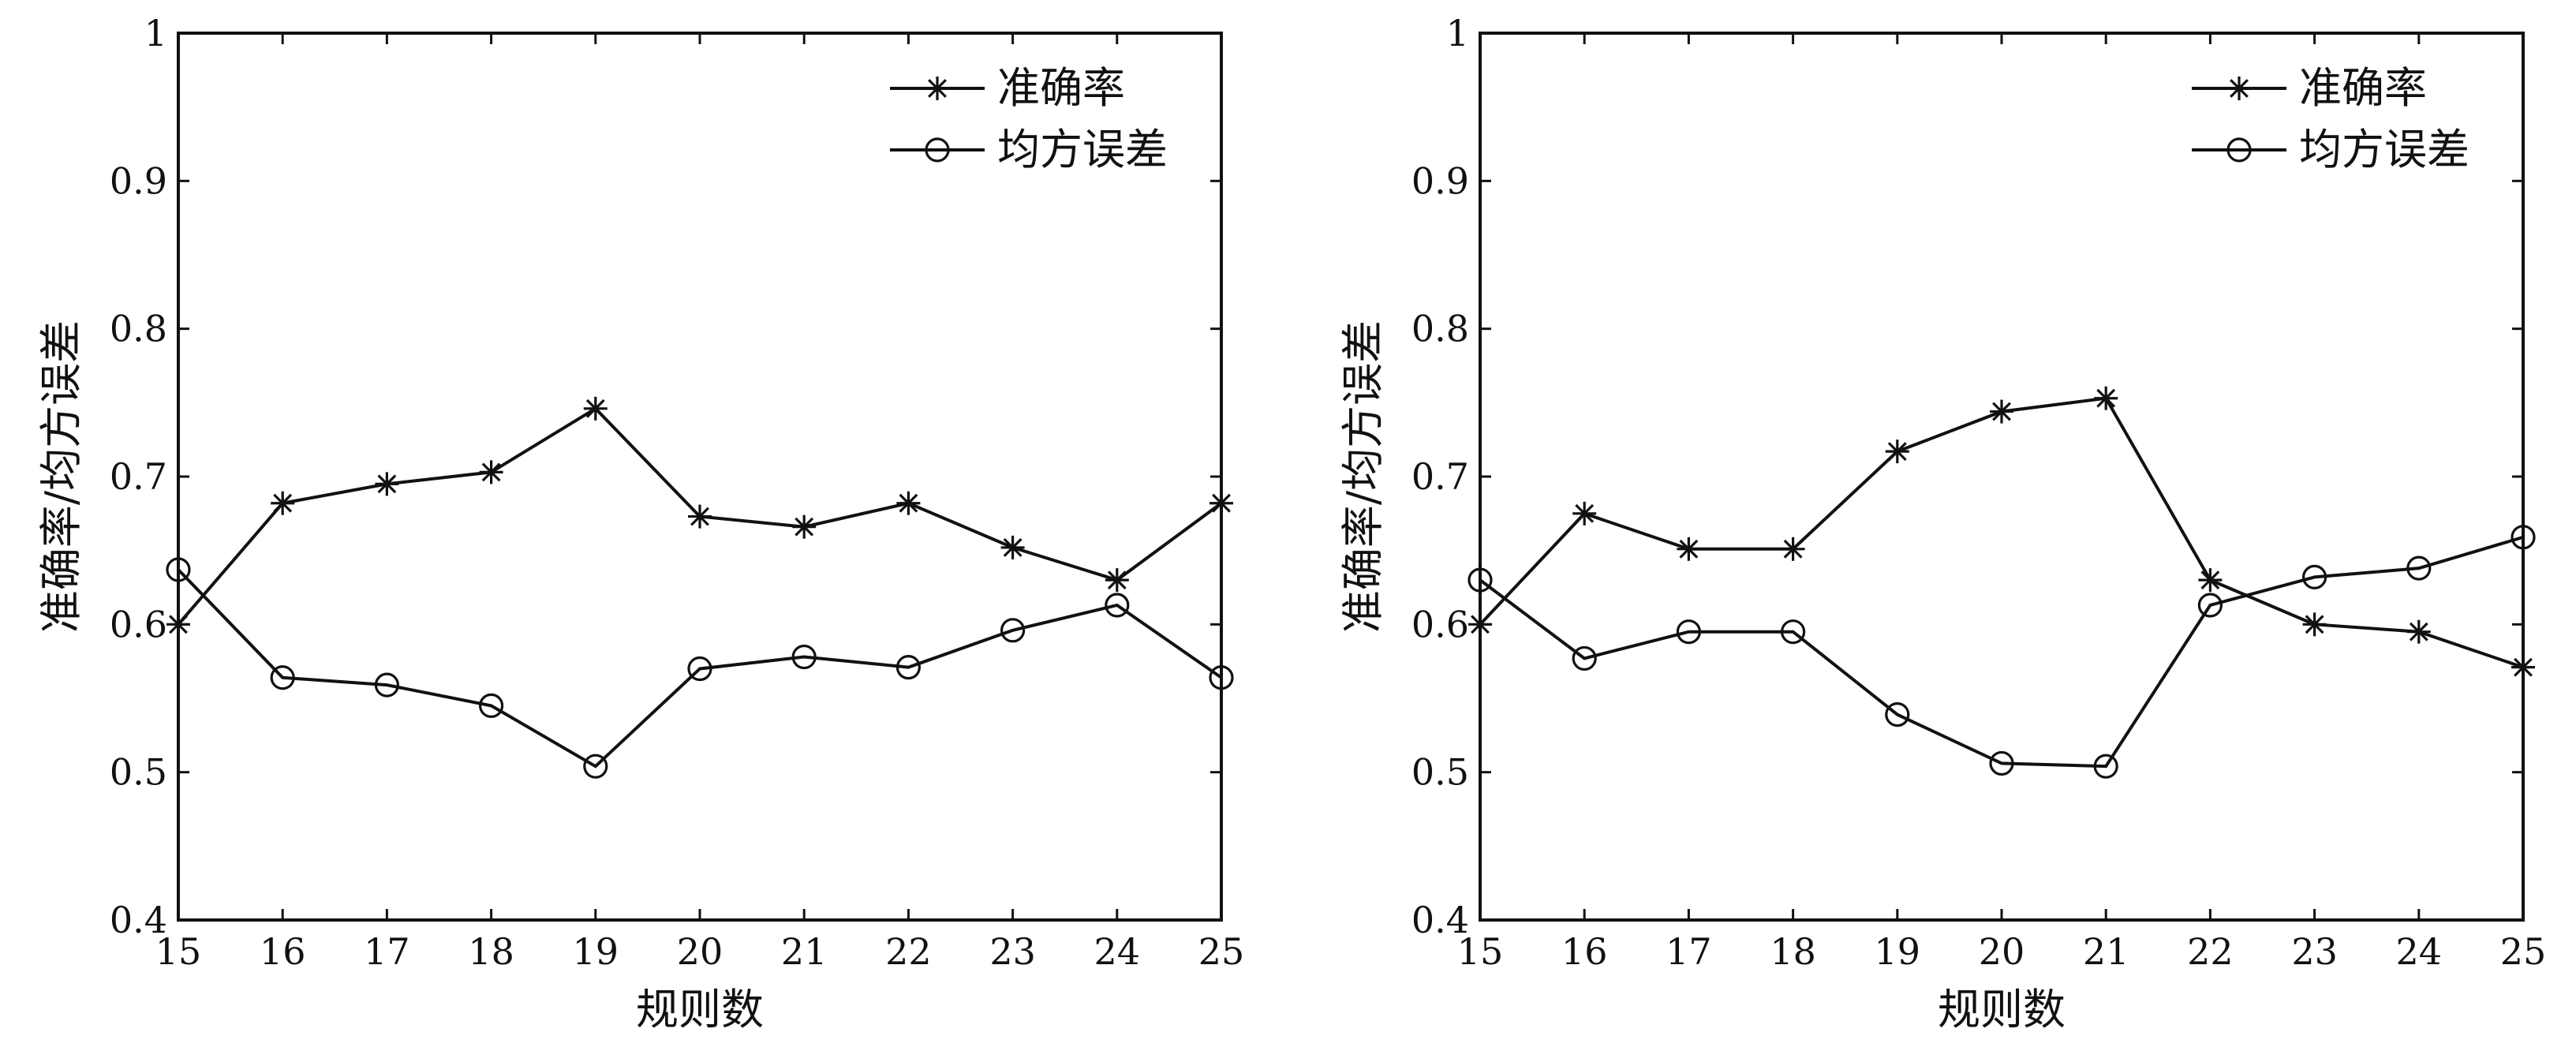 The image size is (2576, 1051). What do you see at coordinates (61, 477) in the screenshot?
I see `y-axis-label: 准确率/均方误差` at bounding box center [61, 477].